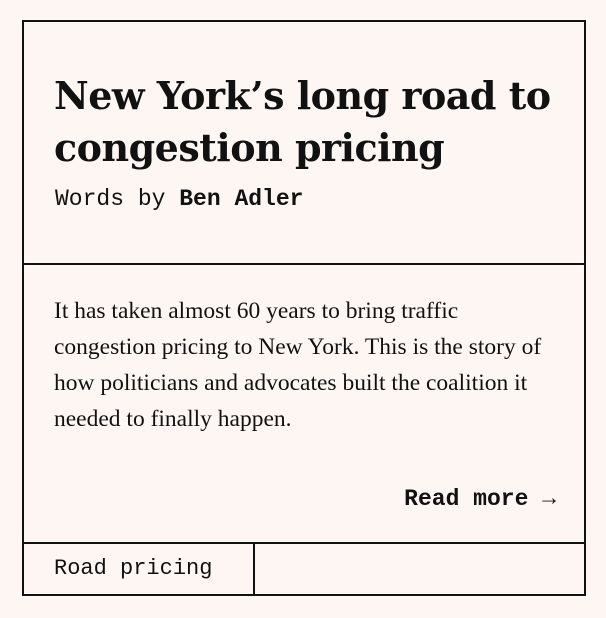 This screenshot has width=606, height=618. Describe the element at coordinates (133, 568) in the screenshot. I see `tag-label: Road pricing` at that location.